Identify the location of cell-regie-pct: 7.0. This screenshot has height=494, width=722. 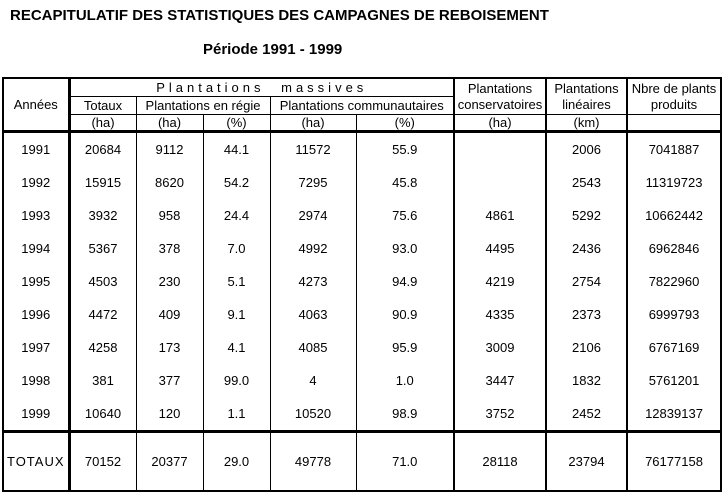
(236, 248).